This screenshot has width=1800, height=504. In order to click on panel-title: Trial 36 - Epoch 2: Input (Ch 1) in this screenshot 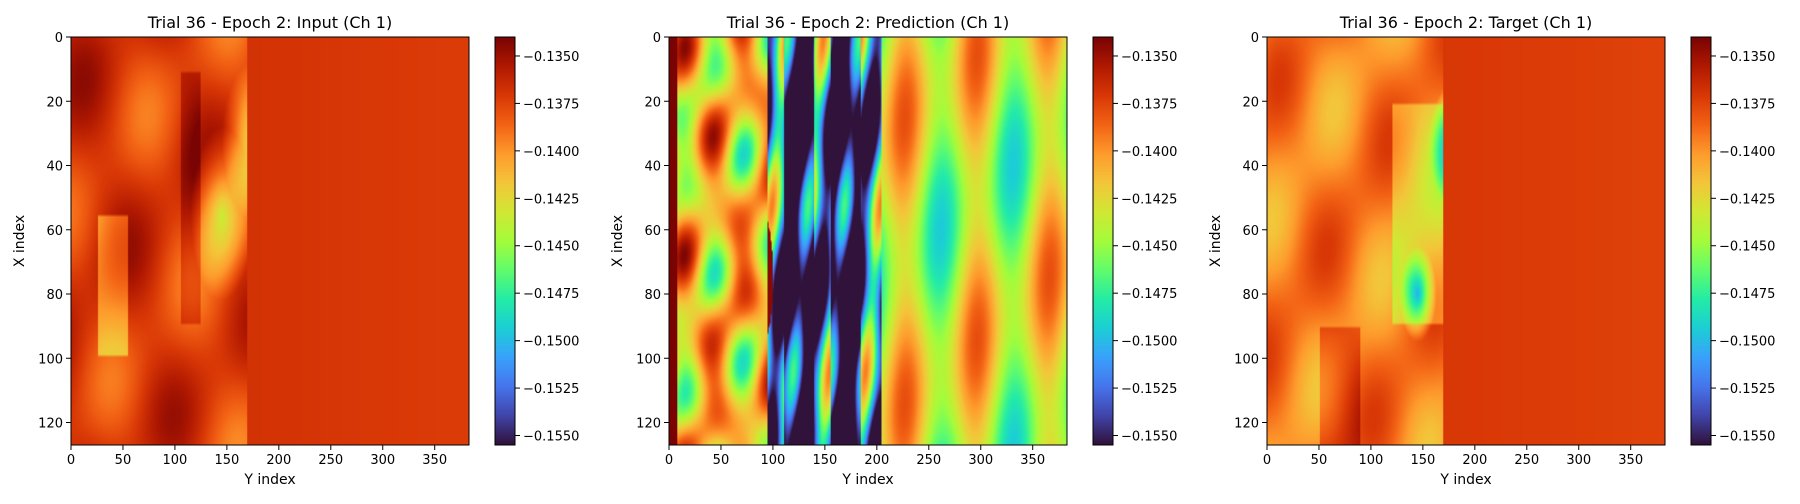, I will do `click(269, 22)`.